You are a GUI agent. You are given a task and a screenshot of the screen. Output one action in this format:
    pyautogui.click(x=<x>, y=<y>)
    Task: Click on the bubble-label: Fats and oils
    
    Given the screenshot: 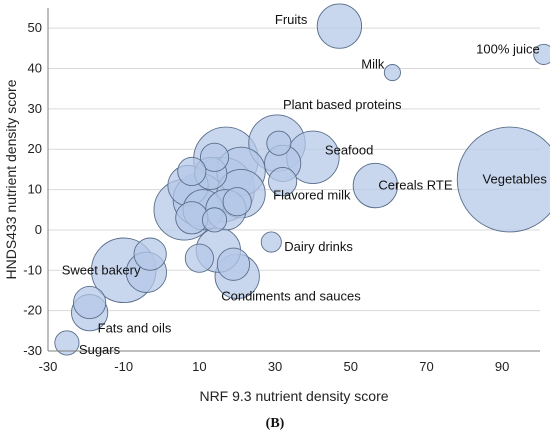 What is the action you would take?
    pyautogui.click(x=135, y=328)
    